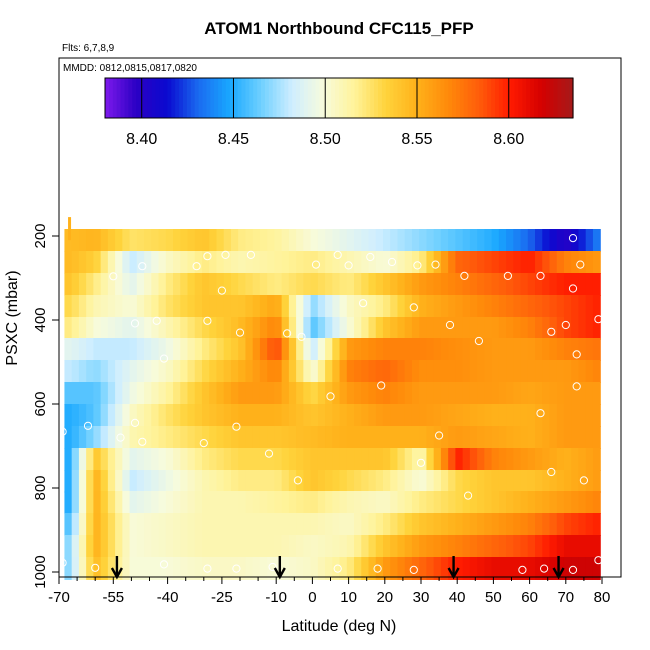  I want to click on colorbar-tick-label: 8.50, so click(325, 139).